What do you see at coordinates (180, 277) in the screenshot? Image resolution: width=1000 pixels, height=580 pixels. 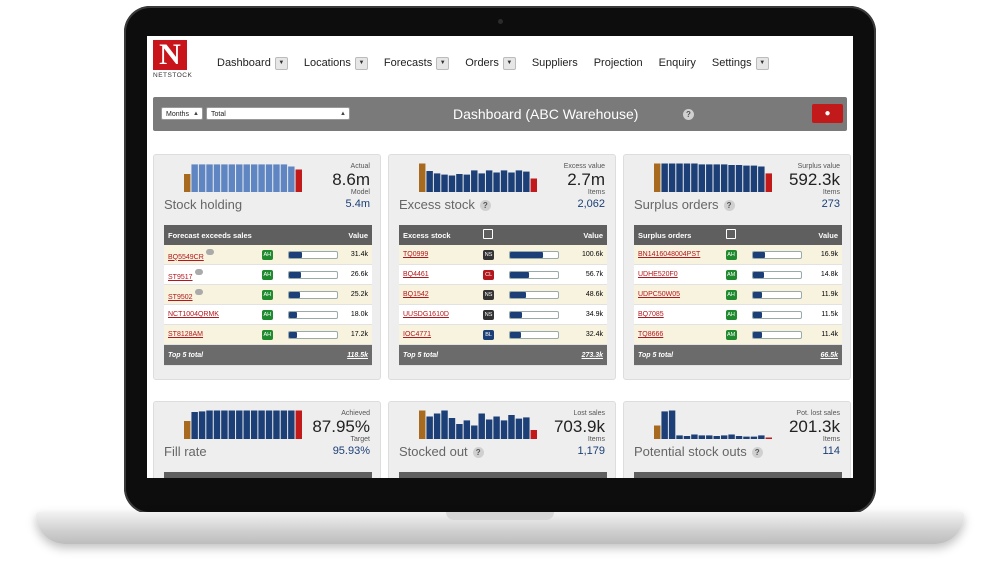 I see `item-code-link: ST9517` at bounding box center [180, 277].